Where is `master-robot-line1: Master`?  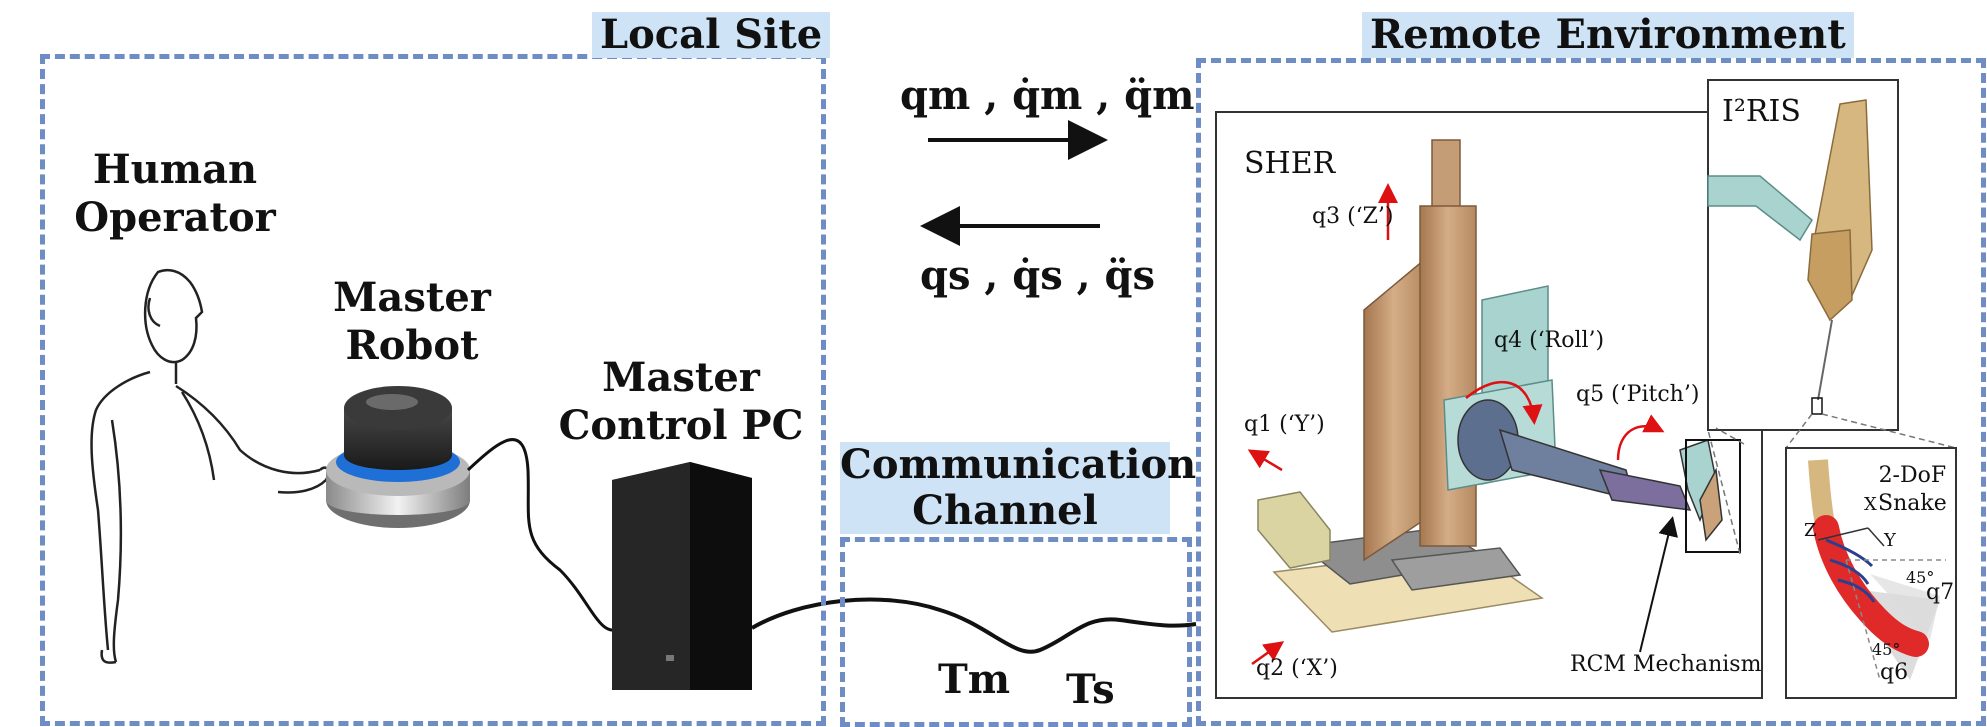 master-robot-line1: Master is located at coordinates (412, 297).